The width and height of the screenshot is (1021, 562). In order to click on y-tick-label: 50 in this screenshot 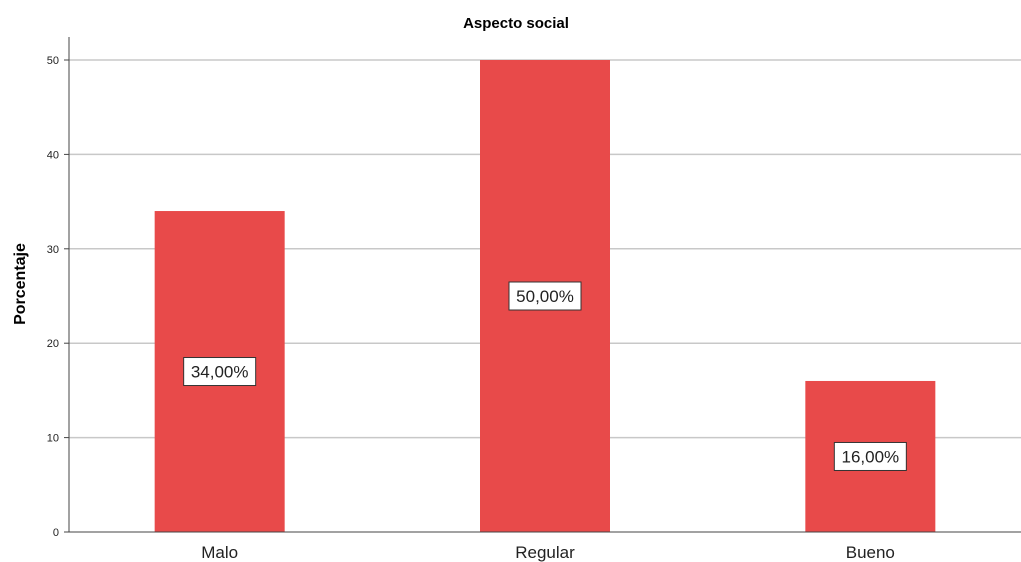, I will do `click(53, 61)`.